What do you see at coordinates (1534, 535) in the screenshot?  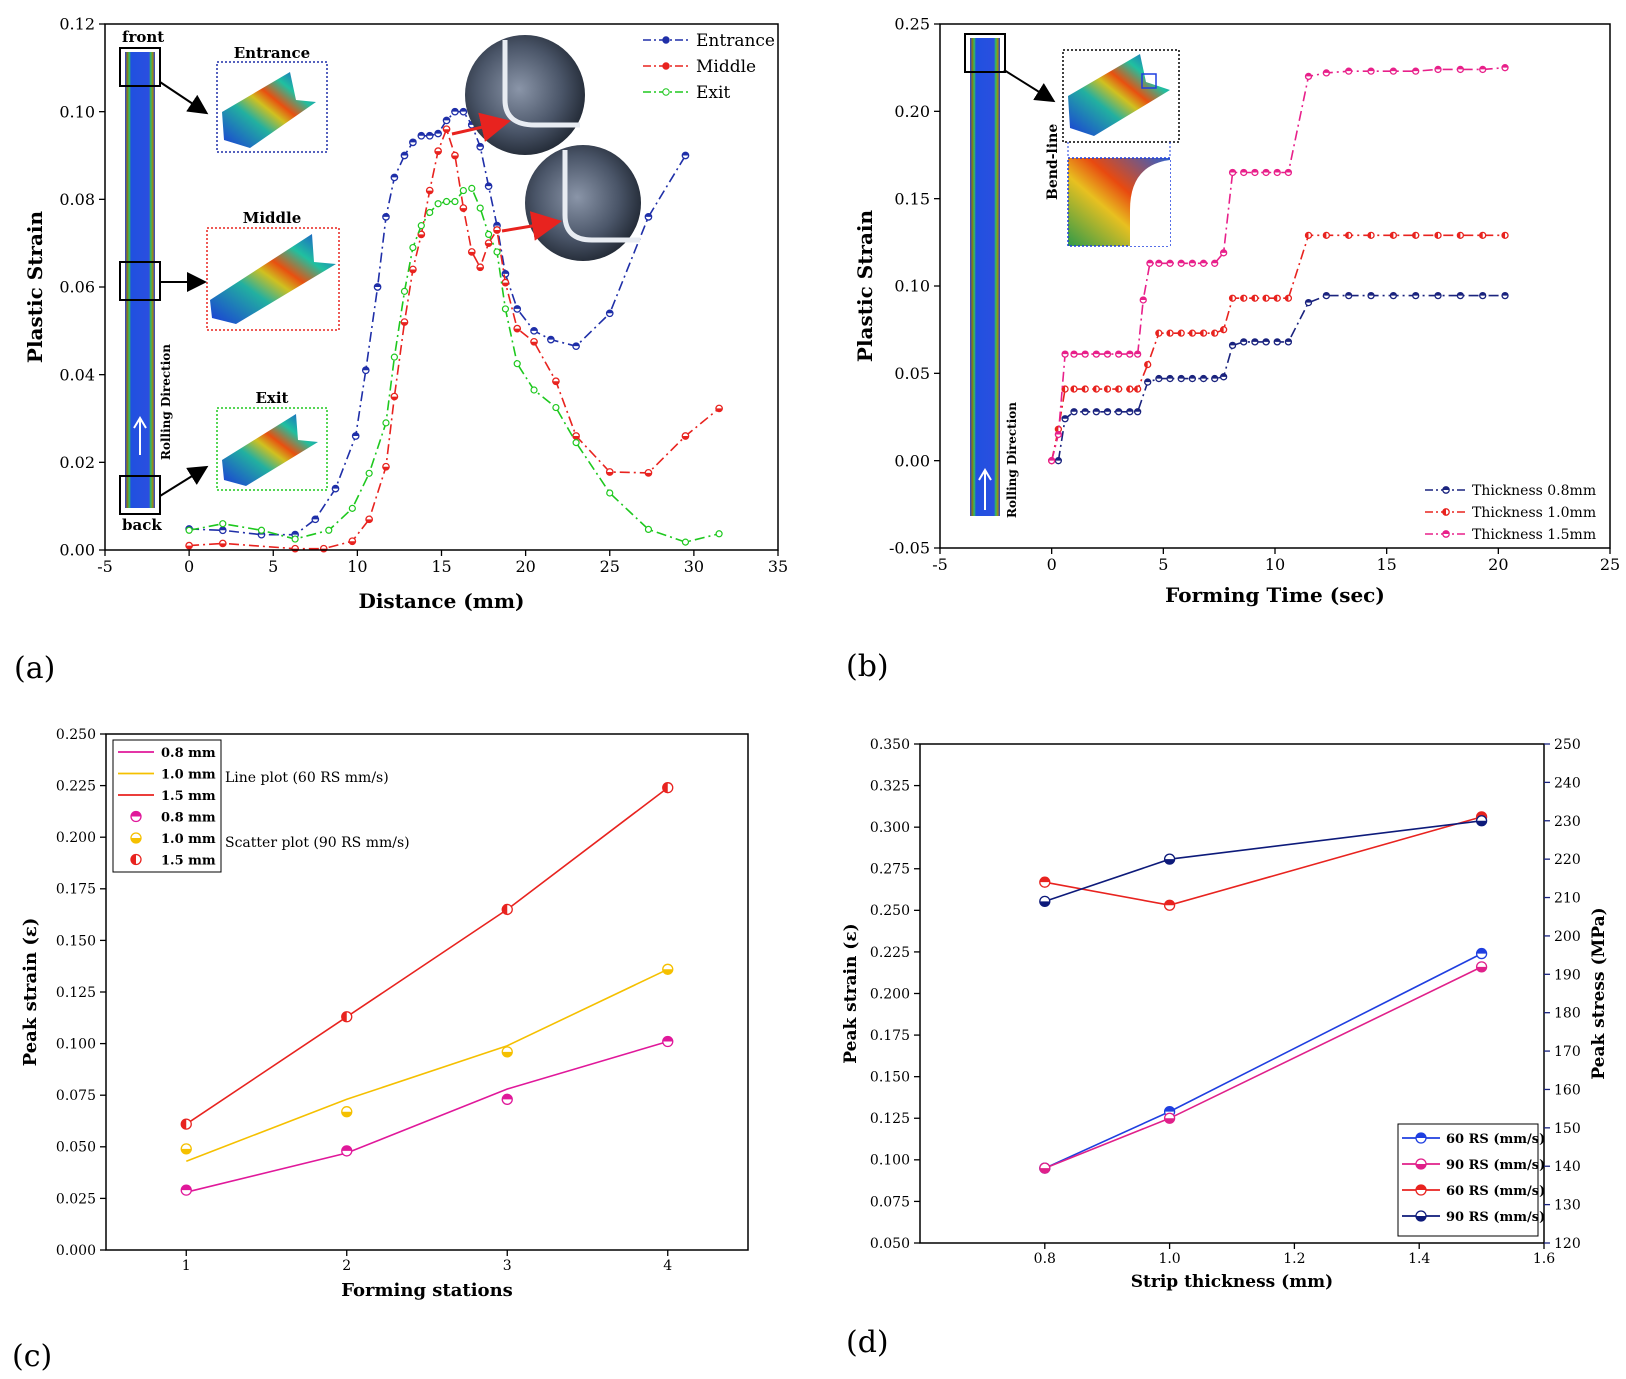 I see `legend-label: Thickness 1.5mm` at bounding box center [1534, 535].